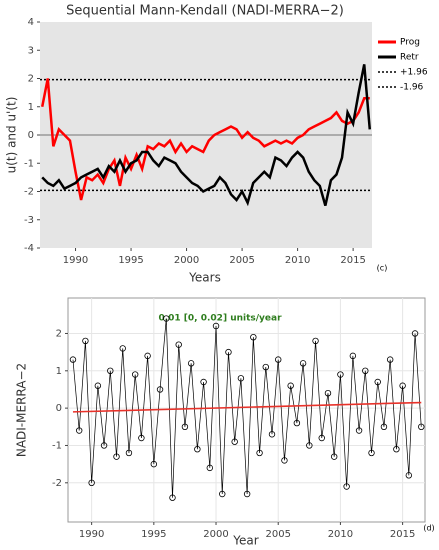 The image size is (439, 550). I want to click on y-tick-label: 4, so click(31, 22).